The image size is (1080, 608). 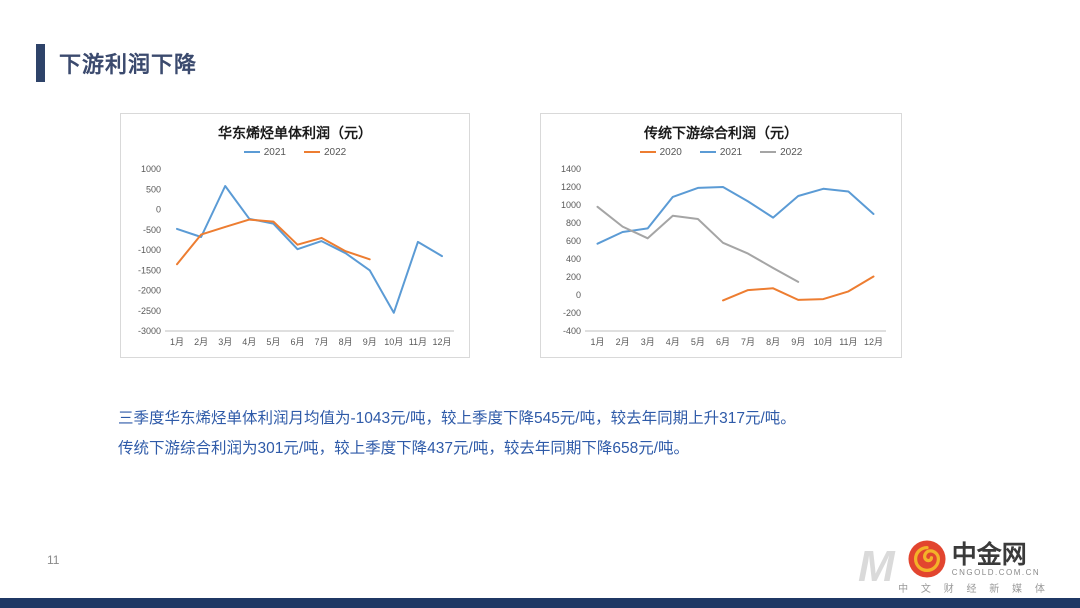 I want to click on y-tick-label: 600, so click(x=573, y=241).